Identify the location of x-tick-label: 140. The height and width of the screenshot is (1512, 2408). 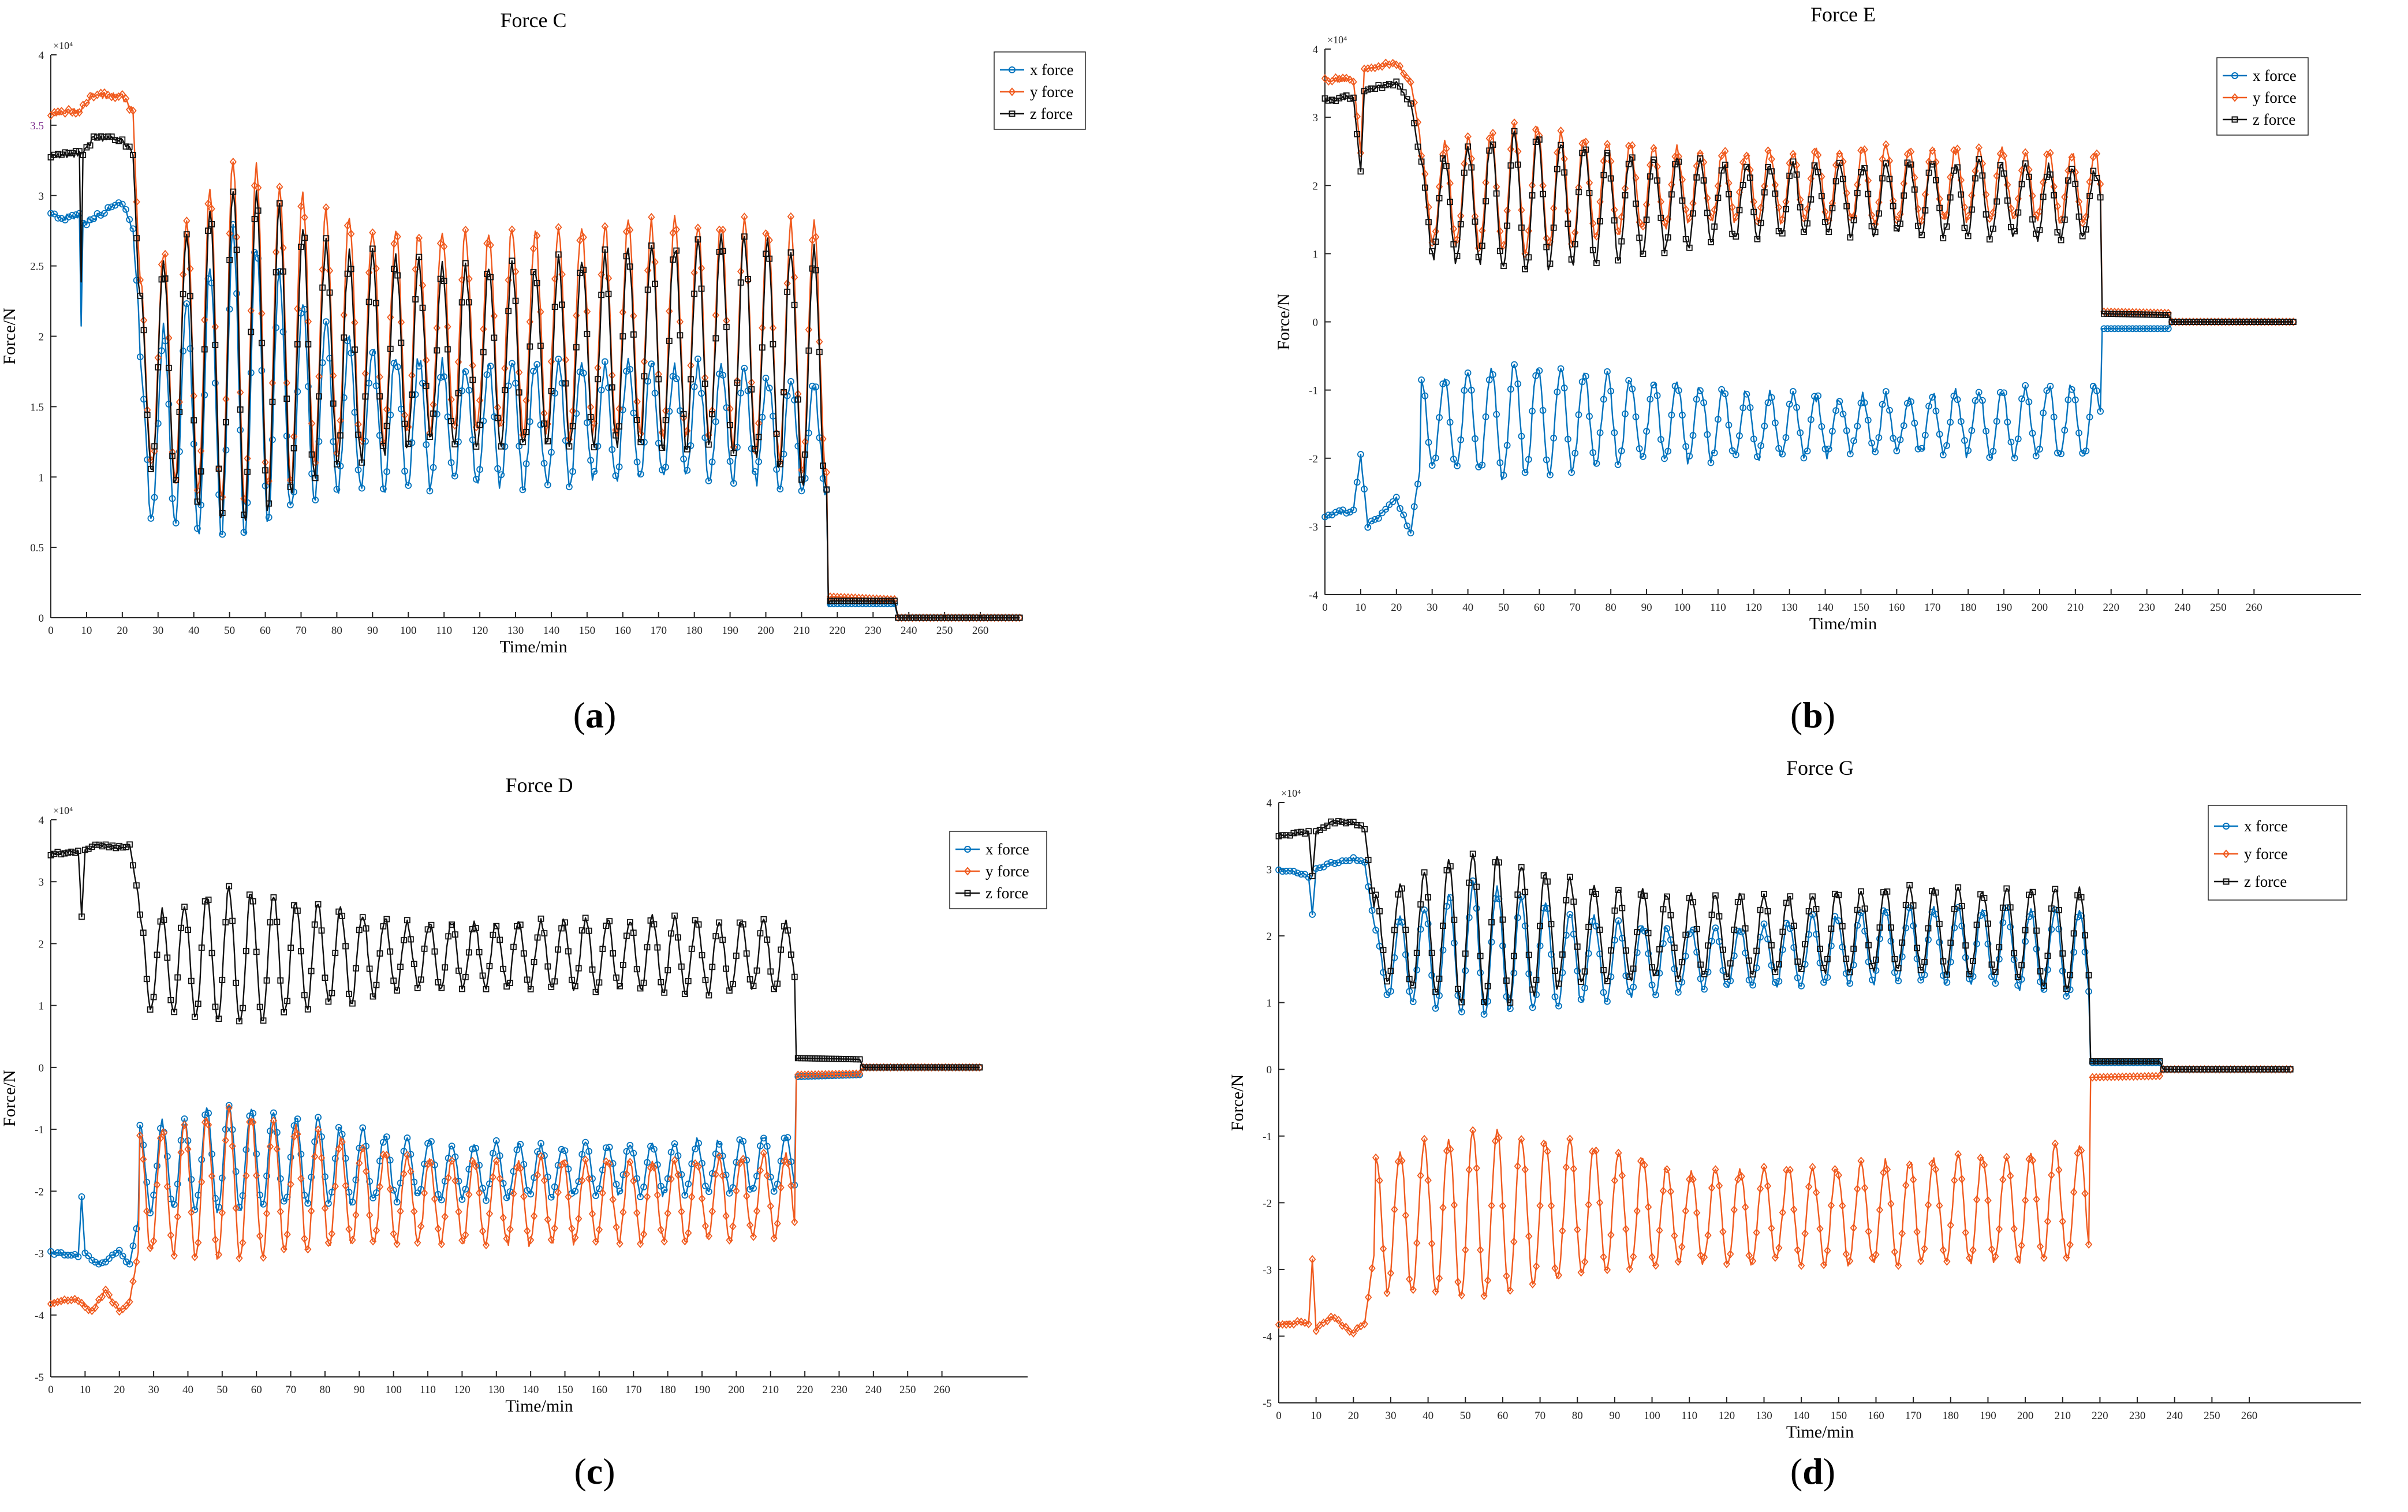
(1801, 1416).